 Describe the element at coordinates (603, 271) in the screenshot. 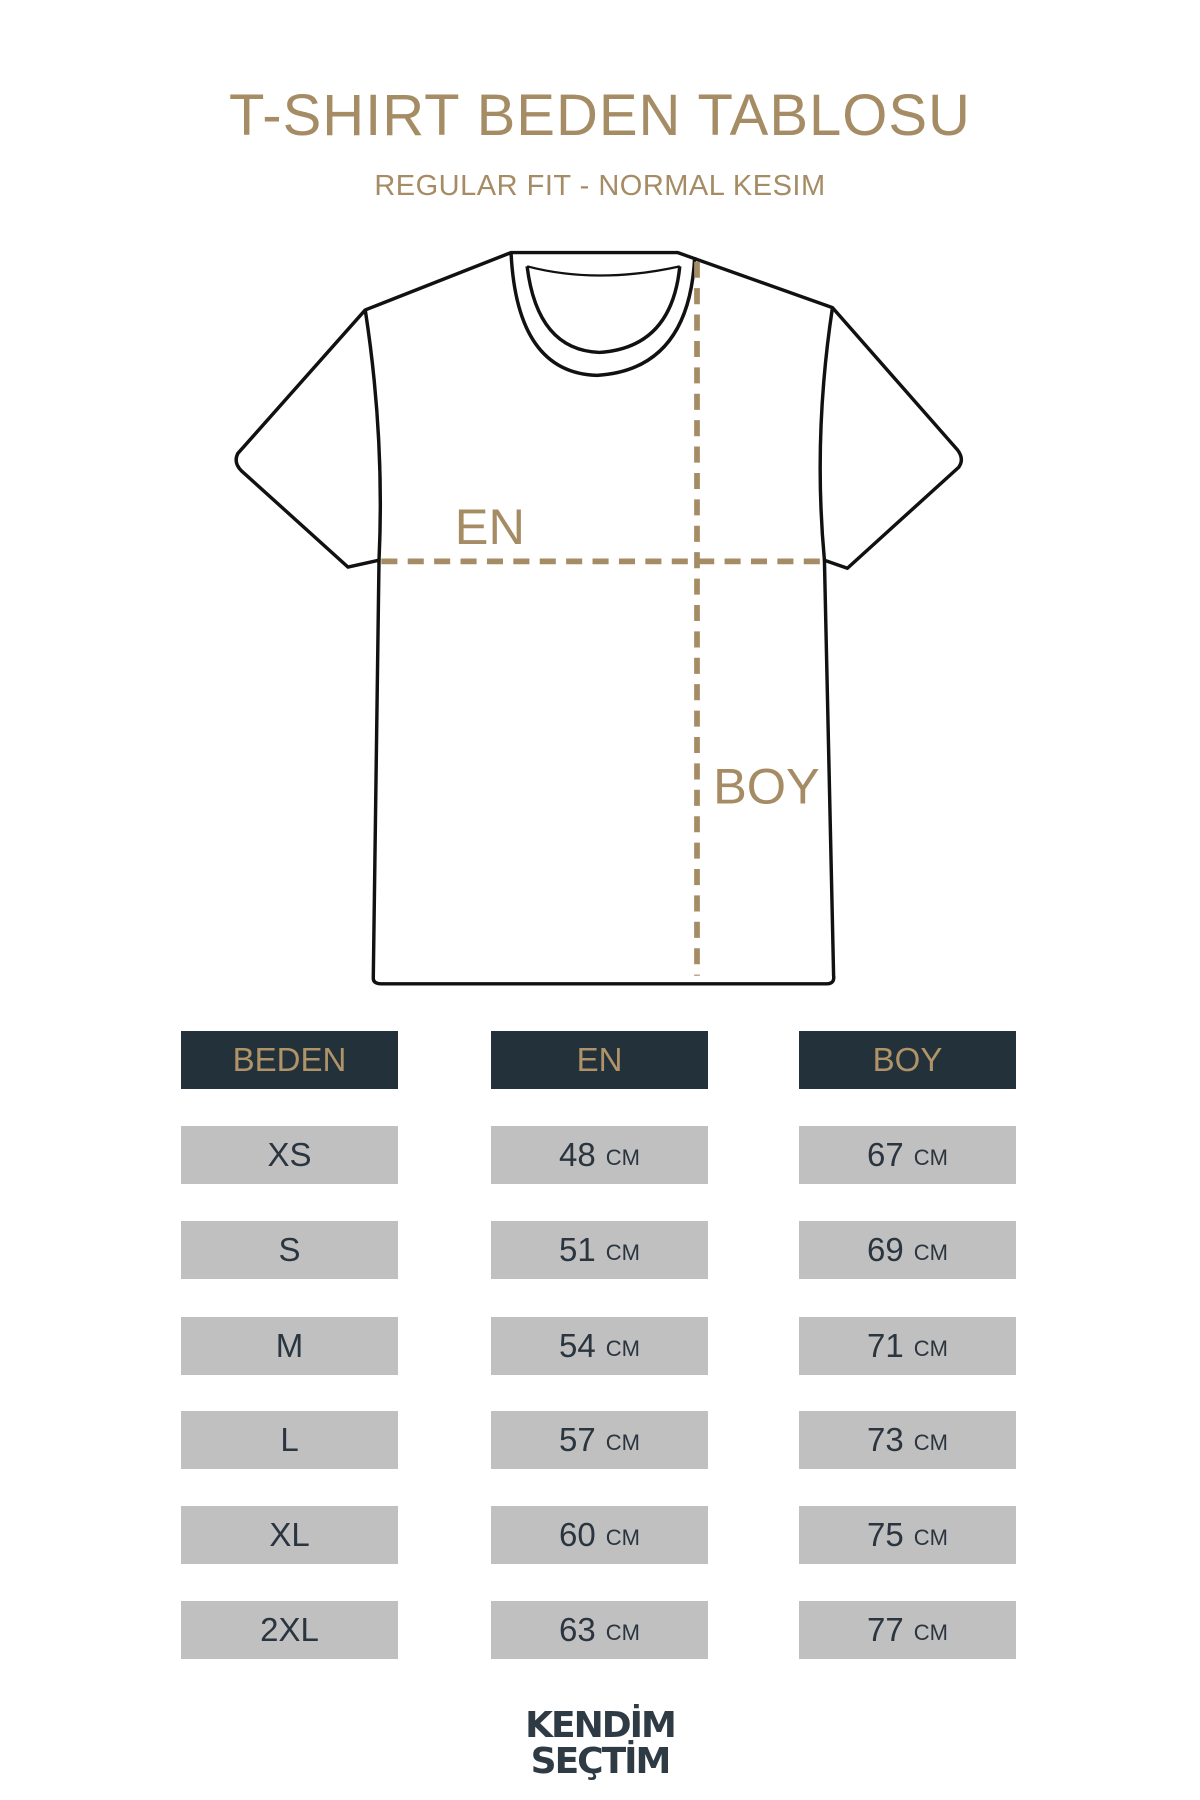

I see `collar-stitch` at that location.